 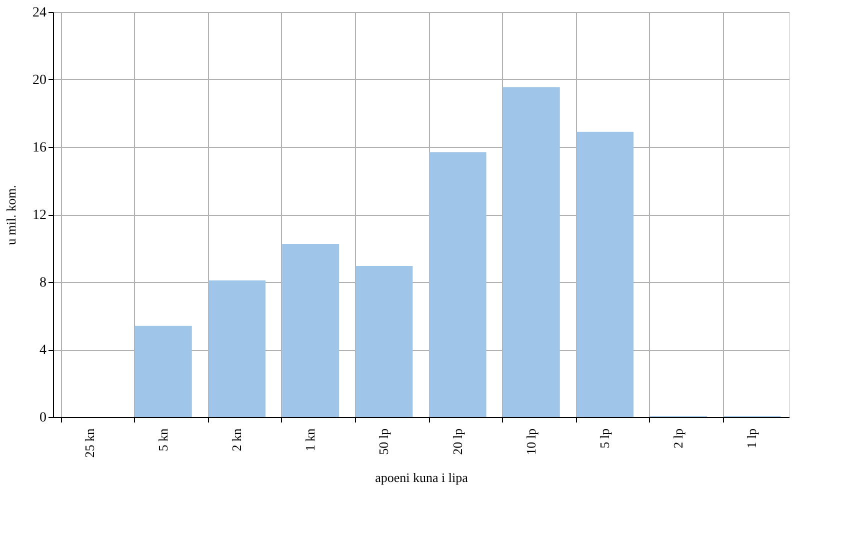 What do you see at coordinates (39, 148) in the screenshot?
I see `y-tick-label: 16` at bounding box center [39, 148].